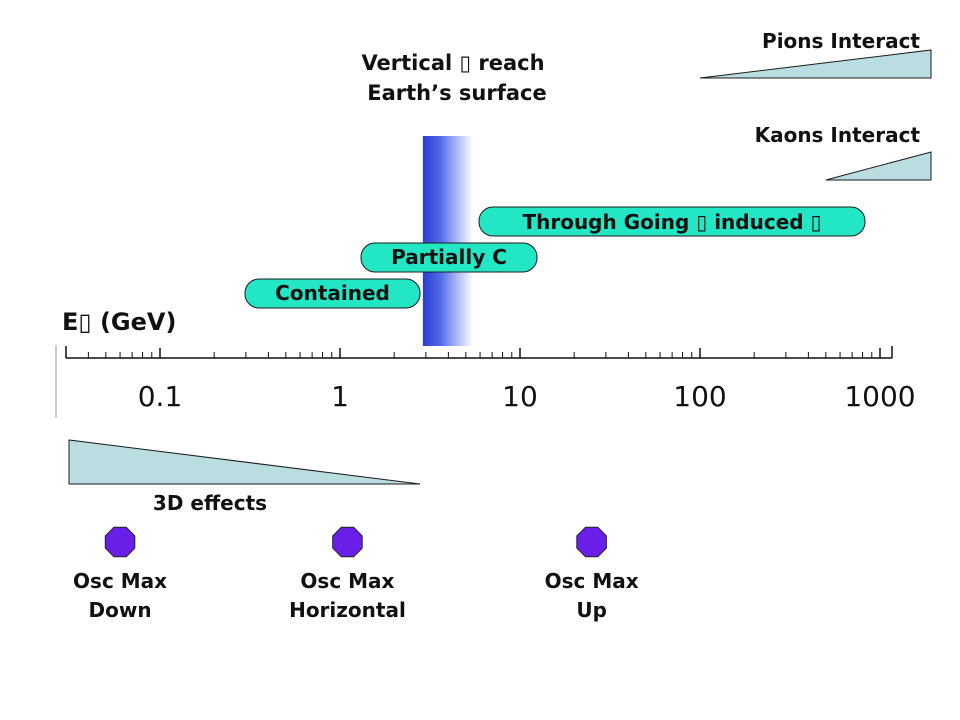  I want to click on osc-max-up-marker, so click(591, 542).